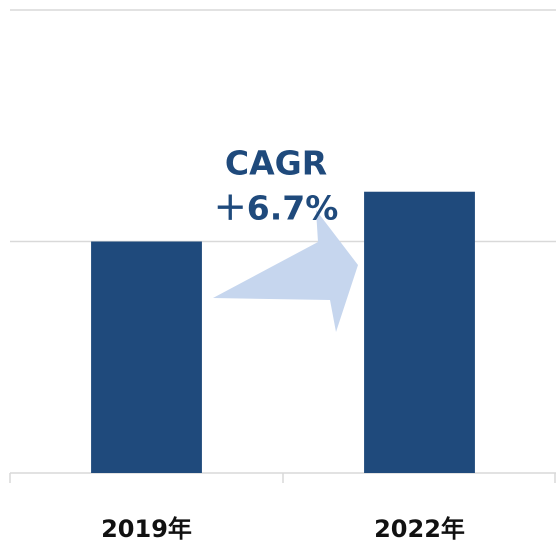  I want to click on annotation: ＋6.7%, so click(276, 208).